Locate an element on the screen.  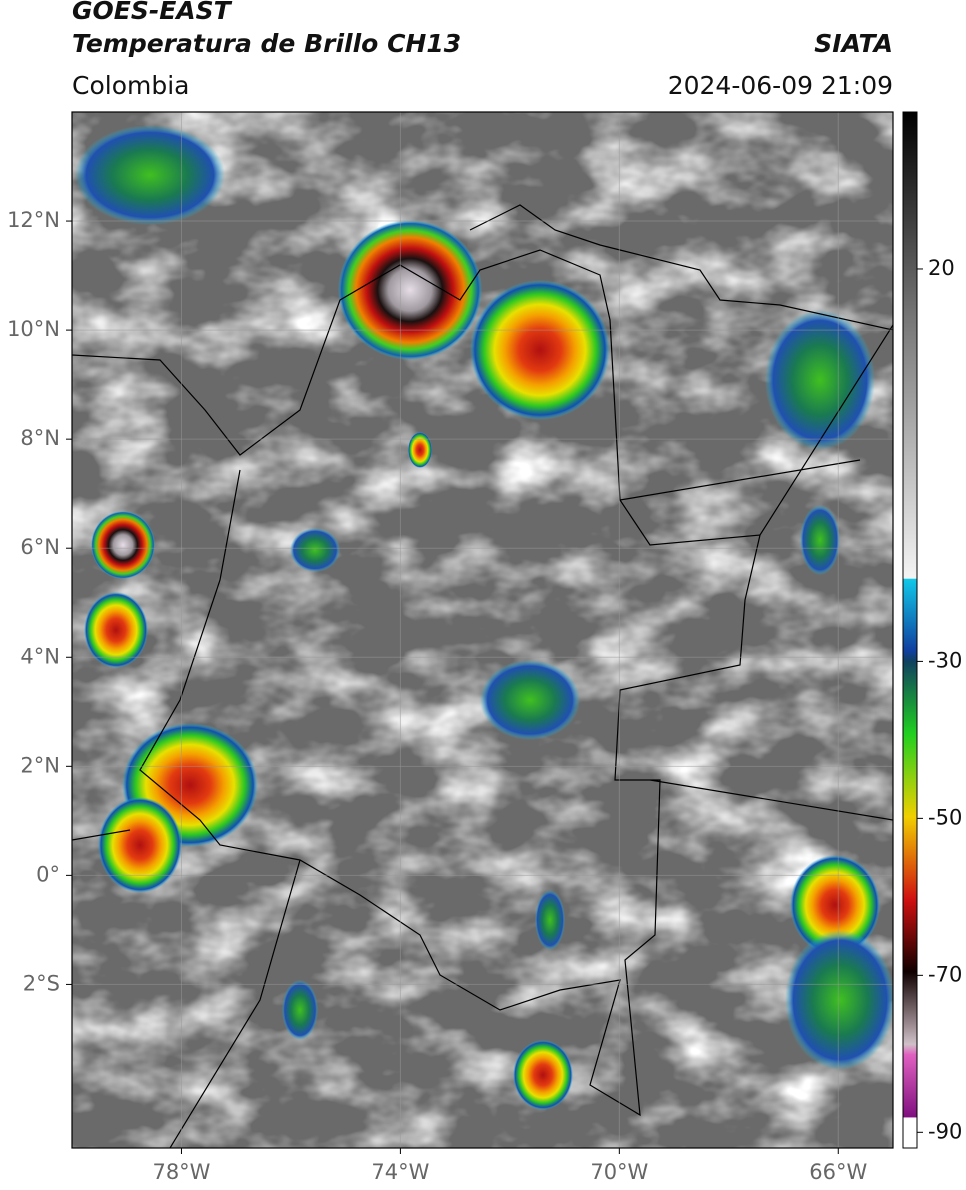
colorbar is located at coordinates (910, 630).